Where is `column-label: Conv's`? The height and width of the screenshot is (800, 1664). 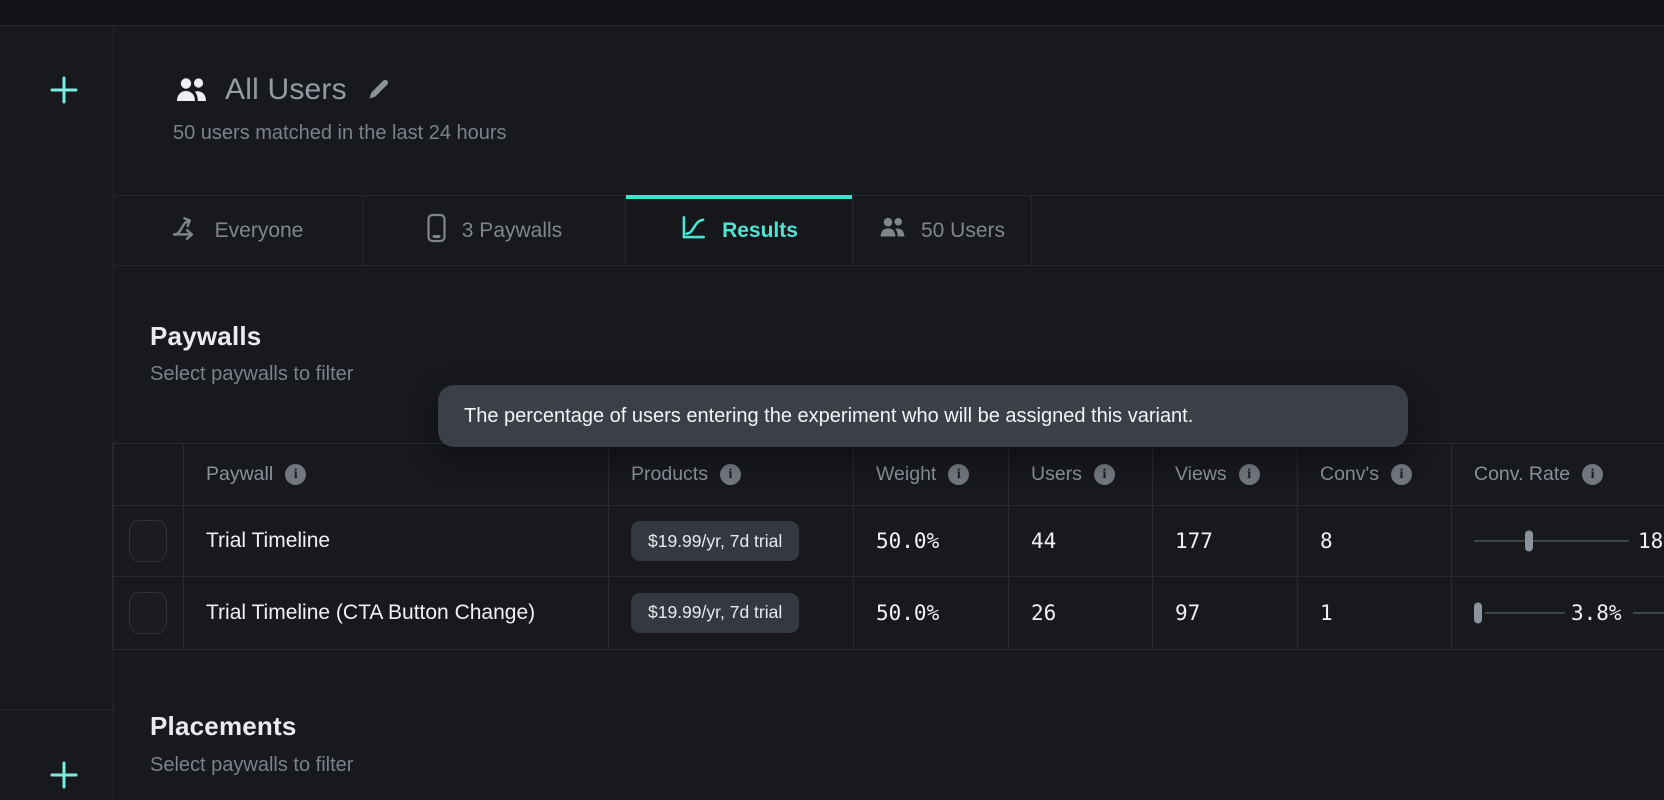
column-label: Conv's is located at coordinates (1349, 474).